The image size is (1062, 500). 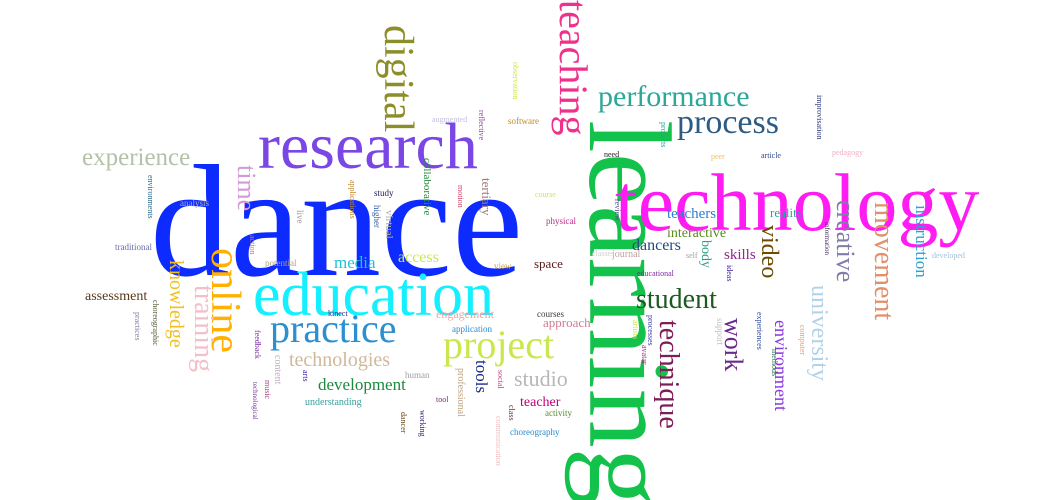 What do you see at coordinates (705, 254) in the screenshot?
I see `word-body: body` at bounding box center [705, 254].